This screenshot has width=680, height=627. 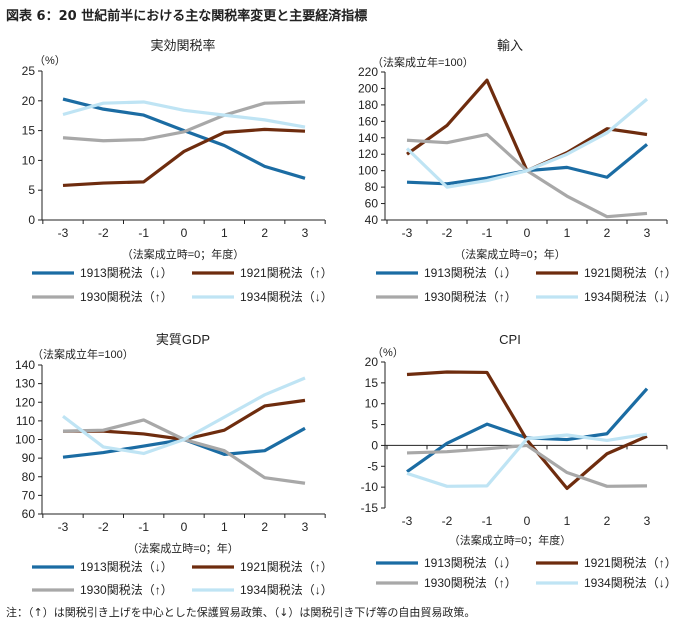 What do you see at coordinates (370, 487) in the screenshot?
I see `y-tick-label: -10` at bounding box center [370, 487].